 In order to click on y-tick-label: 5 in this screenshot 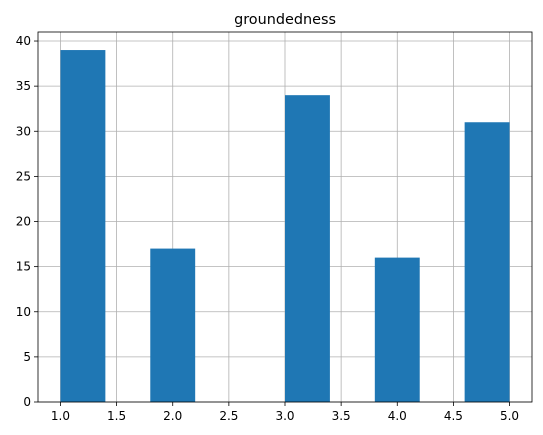, I will do `click(27, 357)`.